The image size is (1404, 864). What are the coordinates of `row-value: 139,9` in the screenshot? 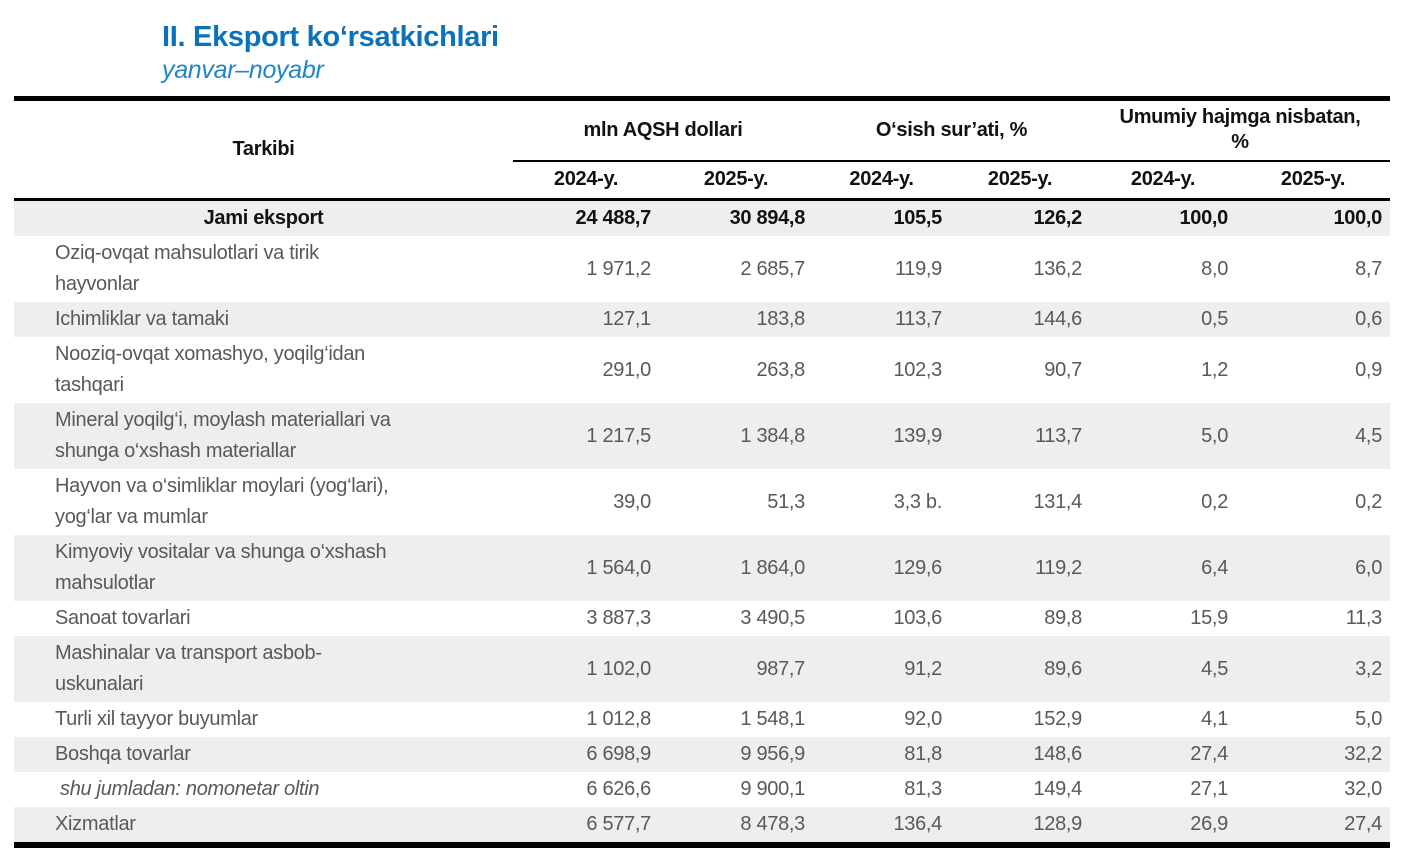 It's located at (918, 435).